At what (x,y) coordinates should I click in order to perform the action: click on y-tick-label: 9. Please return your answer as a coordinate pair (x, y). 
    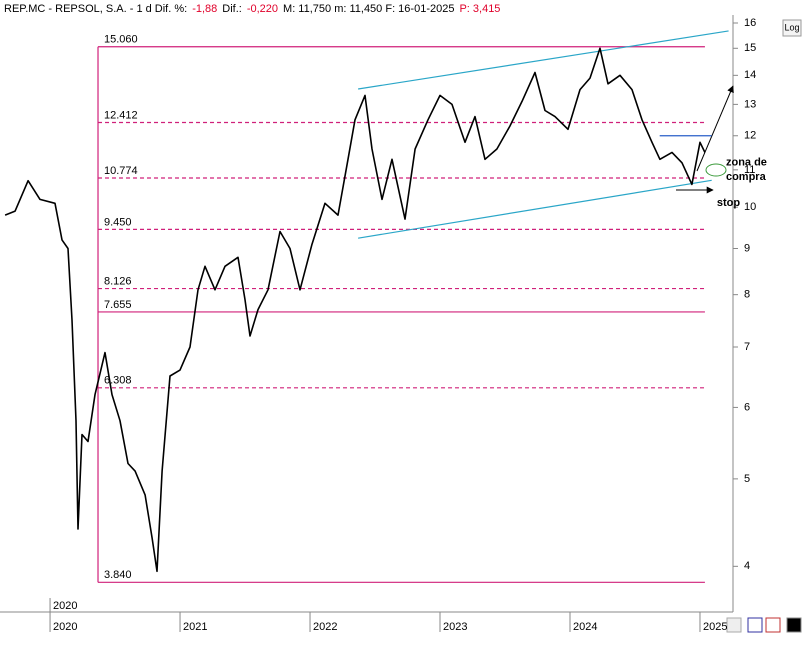
    Looking at the image, I should click on (747, 248).